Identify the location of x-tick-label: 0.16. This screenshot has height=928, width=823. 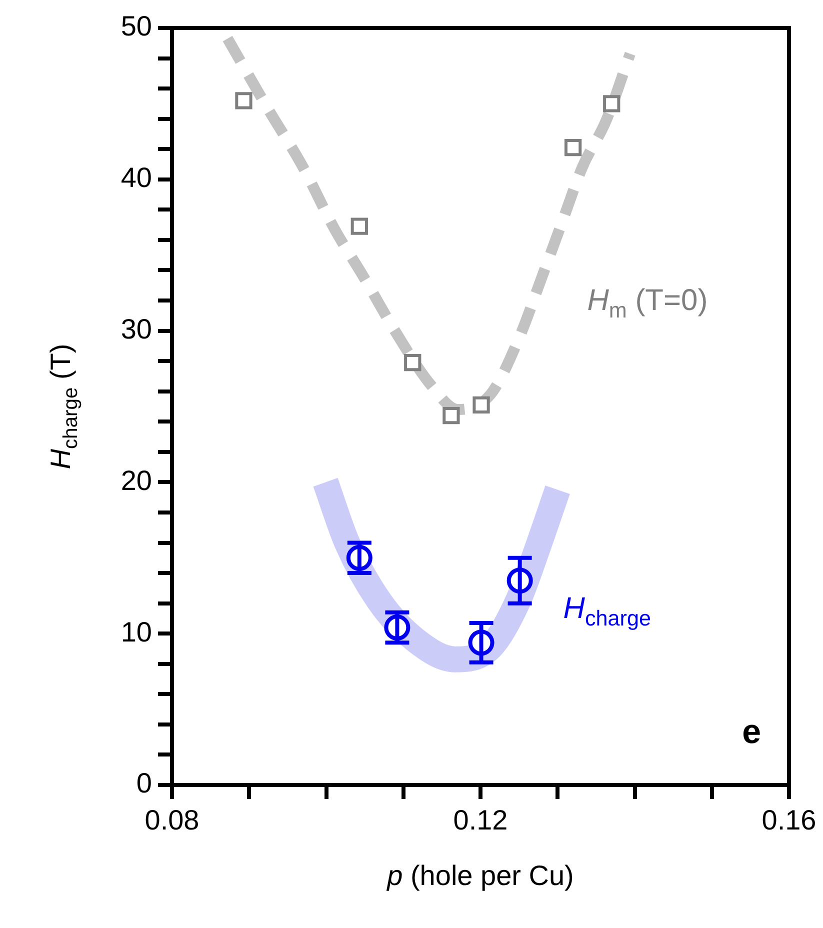
(789, 820).